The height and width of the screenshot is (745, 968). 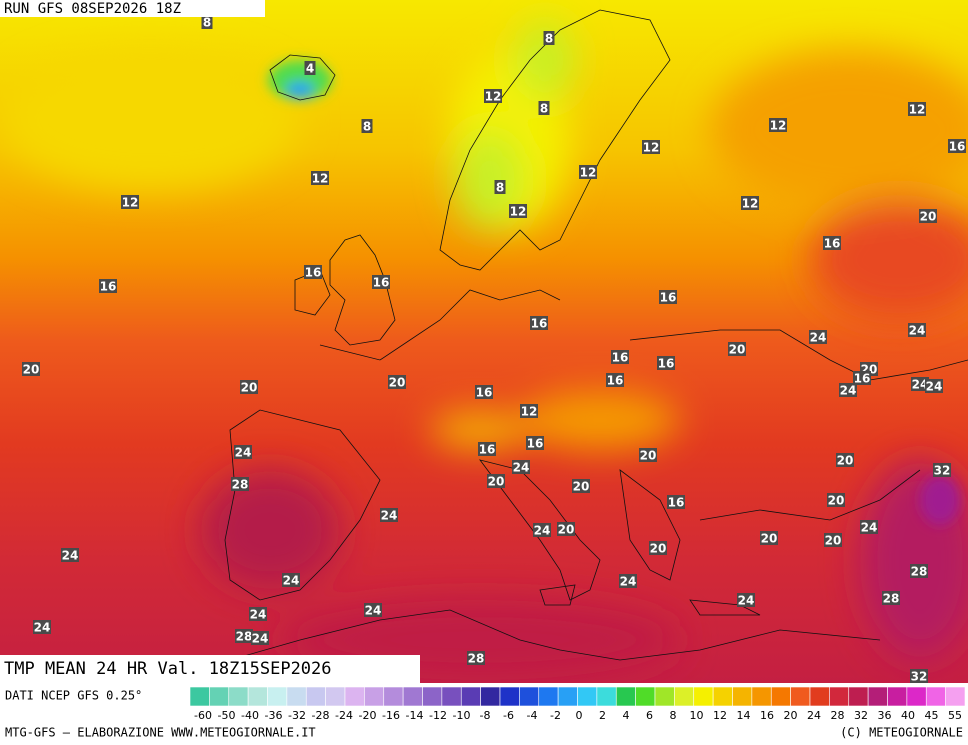 I want to click on legend-label: -4, so click(x=532, y=715).